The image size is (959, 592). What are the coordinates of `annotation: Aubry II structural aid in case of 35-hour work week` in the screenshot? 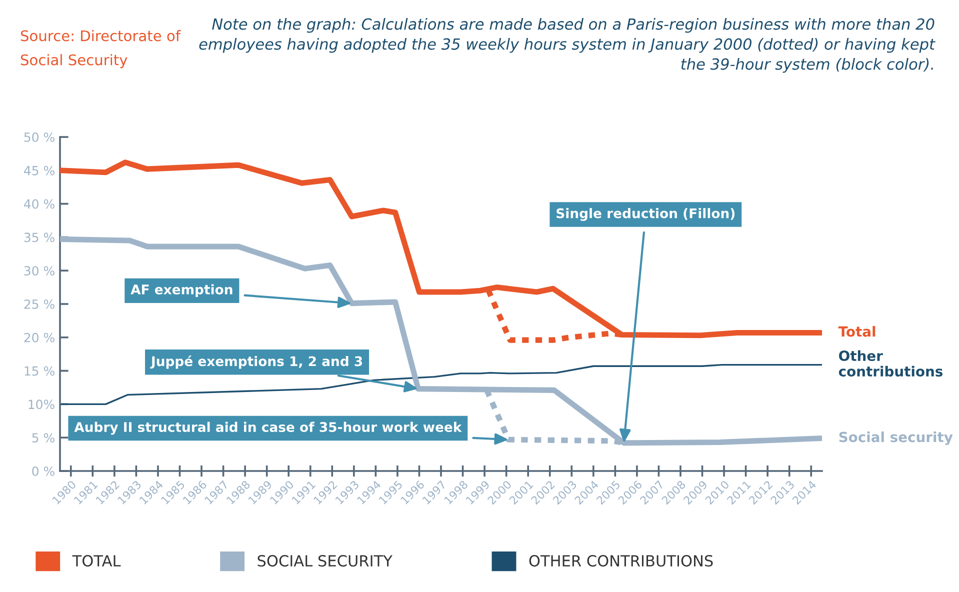 It's located at (268, 428).